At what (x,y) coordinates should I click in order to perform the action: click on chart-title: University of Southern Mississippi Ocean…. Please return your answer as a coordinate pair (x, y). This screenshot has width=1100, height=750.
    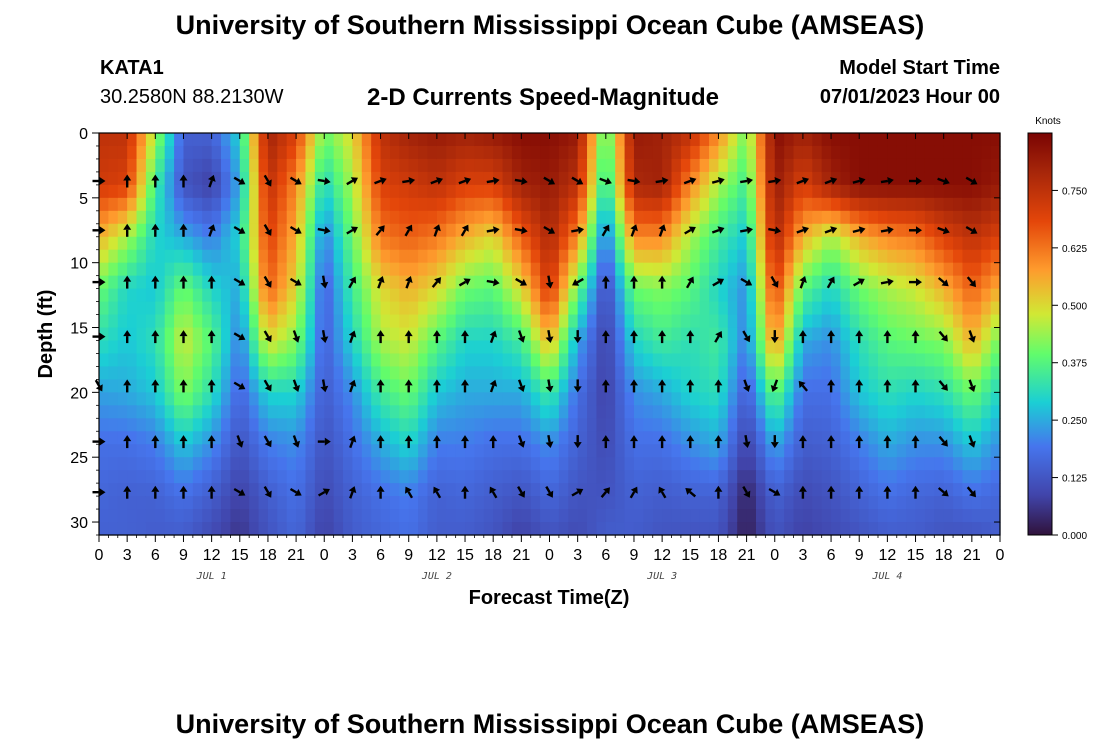
    Looking at the image, I should click on (550, 25).